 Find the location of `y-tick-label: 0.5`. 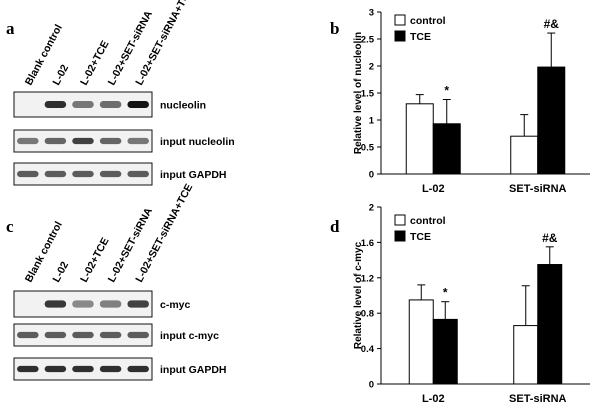

y-tick-label: 0.5 is located at coordinates (368, 148).